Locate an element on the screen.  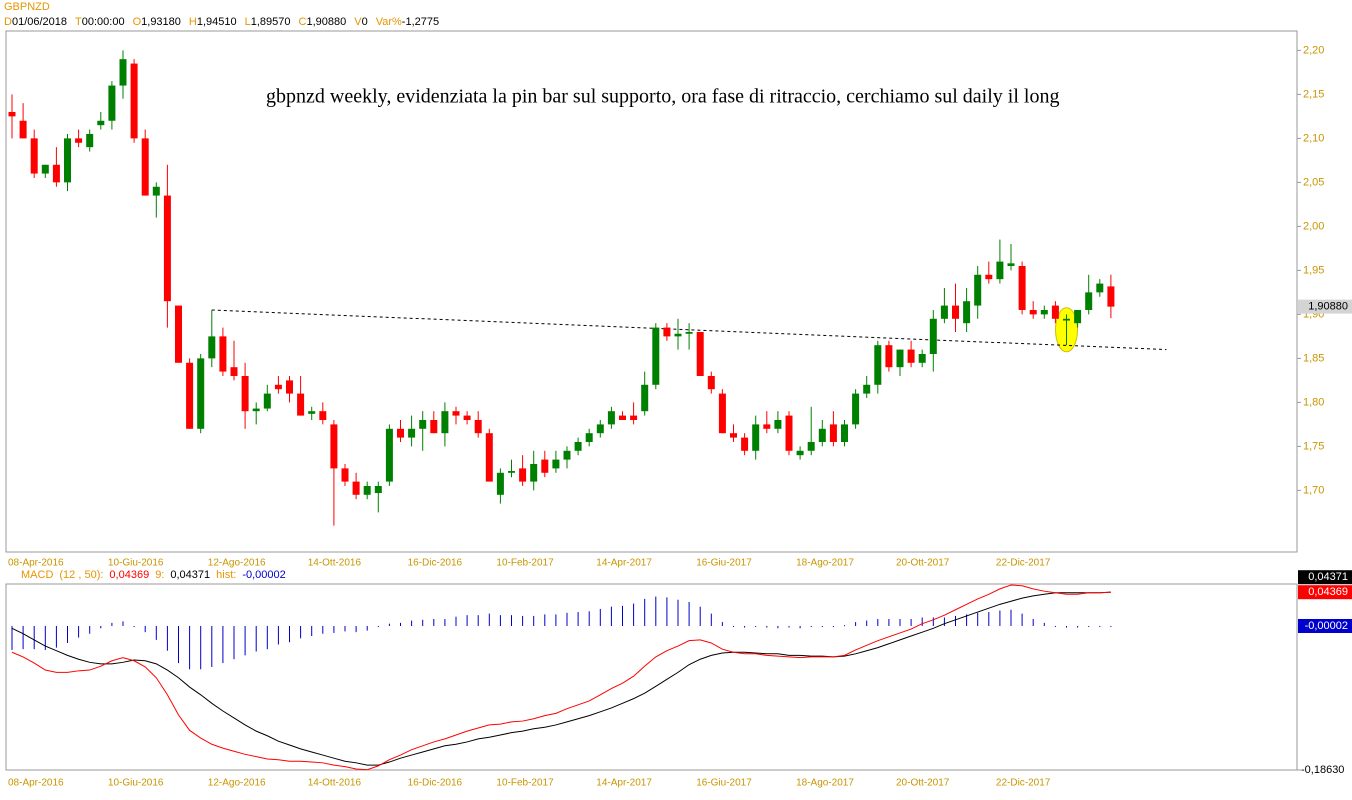
field-value: -1,2775 is located at coordinates (420, 22).